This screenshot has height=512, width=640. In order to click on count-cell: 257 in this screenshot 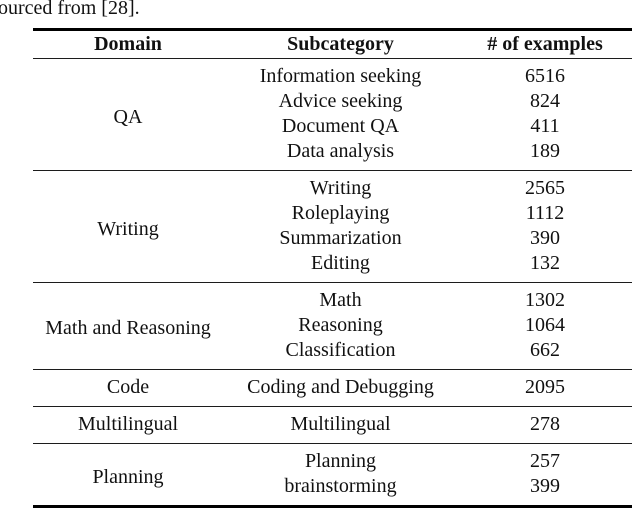, I will do `click(545, 461)`.